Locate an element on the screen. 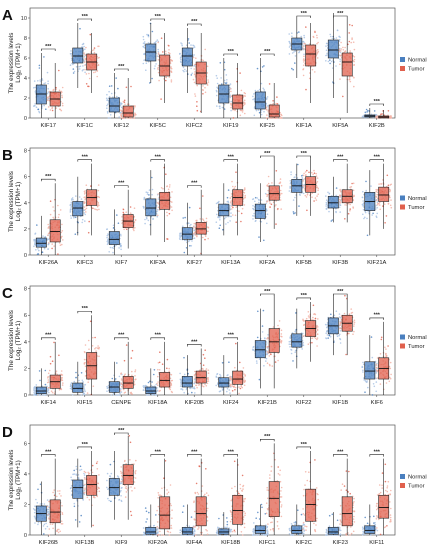 Image resolution: width=439 pixels, height=550 pixels. x-tick-label: KIFC2 is located at coordinates (194, 126).